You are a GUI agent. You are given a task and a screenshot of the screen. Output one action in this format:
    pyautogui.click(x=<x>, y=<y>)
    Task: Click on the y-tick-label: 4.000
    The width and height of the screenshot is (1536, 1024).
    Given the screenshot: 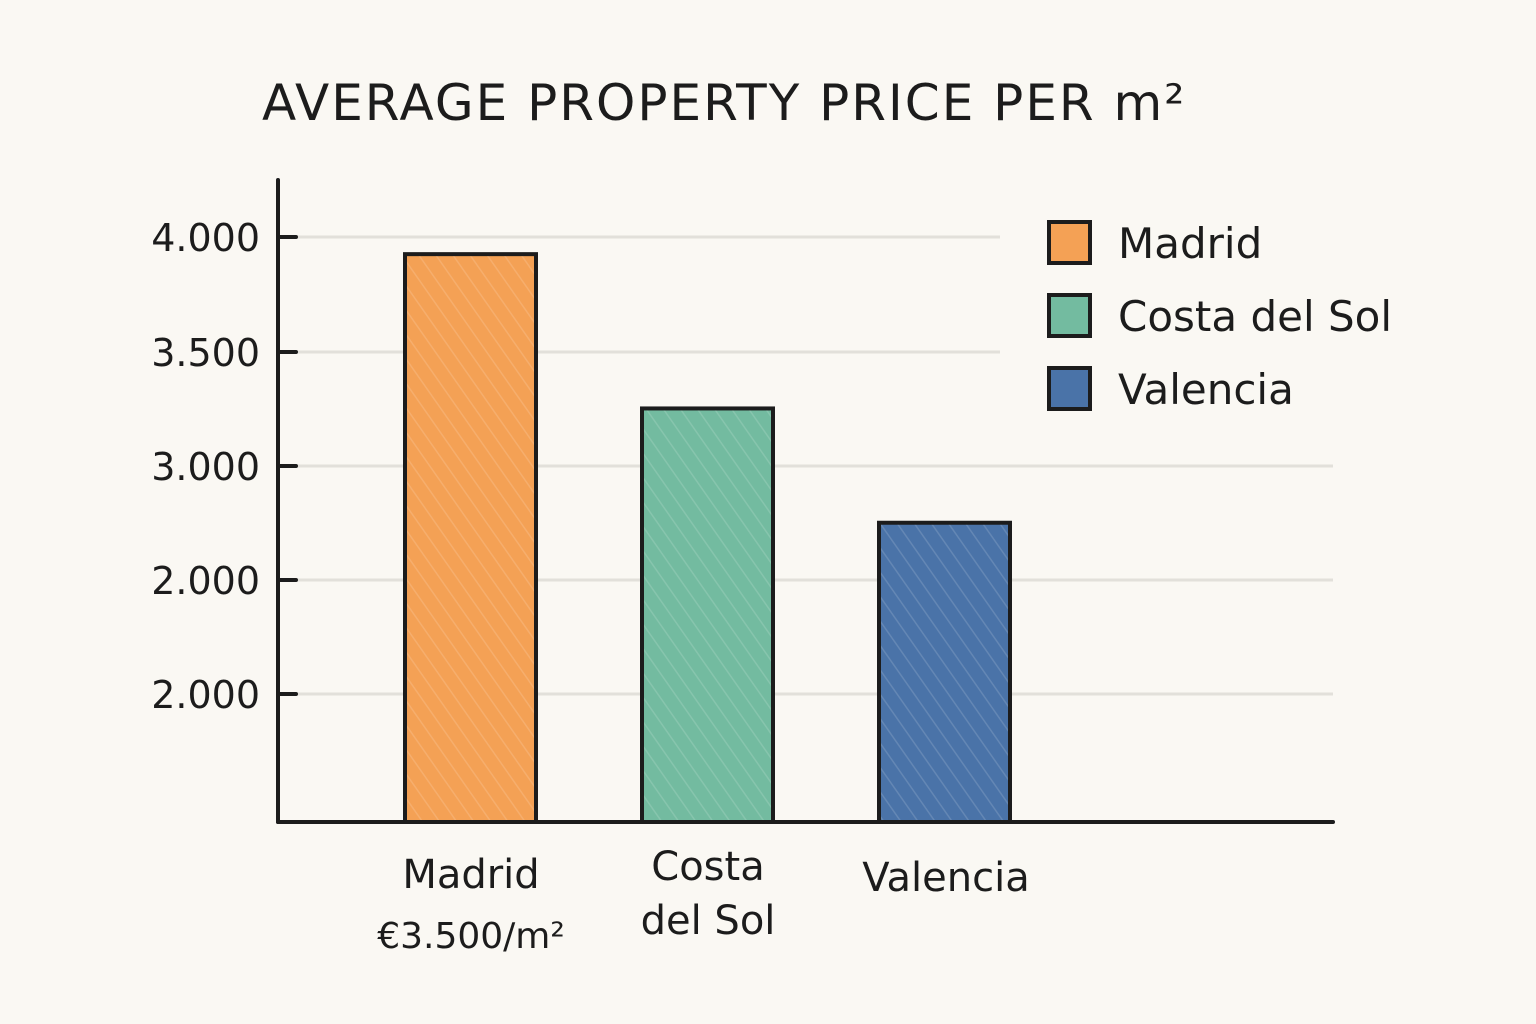 What is the action you would take?
    pyautogui.click(x=205, y=238)
    